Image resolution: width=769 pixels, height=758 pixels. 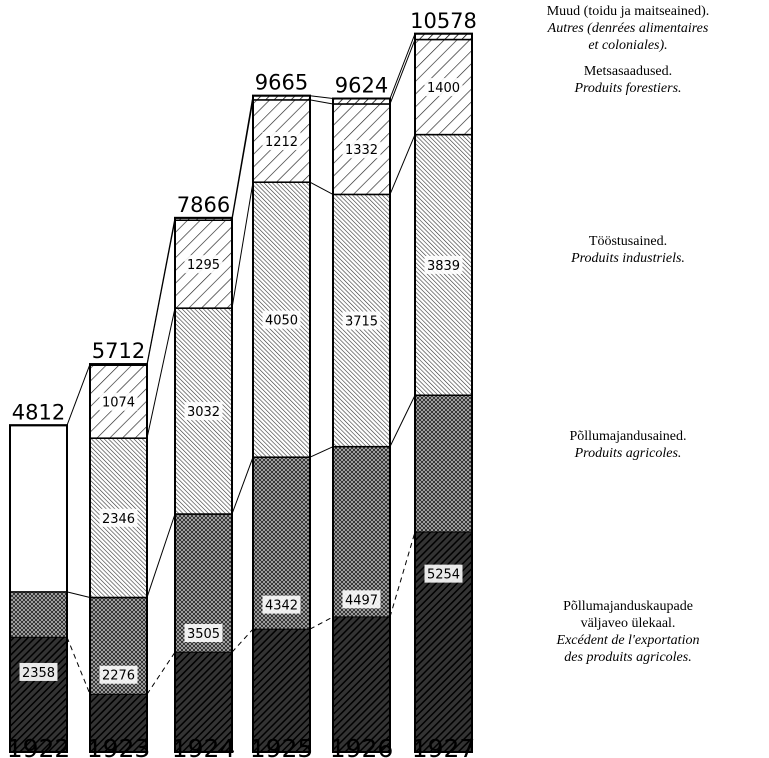 What do you see at coordinates (628, 11) in the screenshot?
I see `legend-text: Muud (toidu ja maitseained).` at bounding box center [628, 11].